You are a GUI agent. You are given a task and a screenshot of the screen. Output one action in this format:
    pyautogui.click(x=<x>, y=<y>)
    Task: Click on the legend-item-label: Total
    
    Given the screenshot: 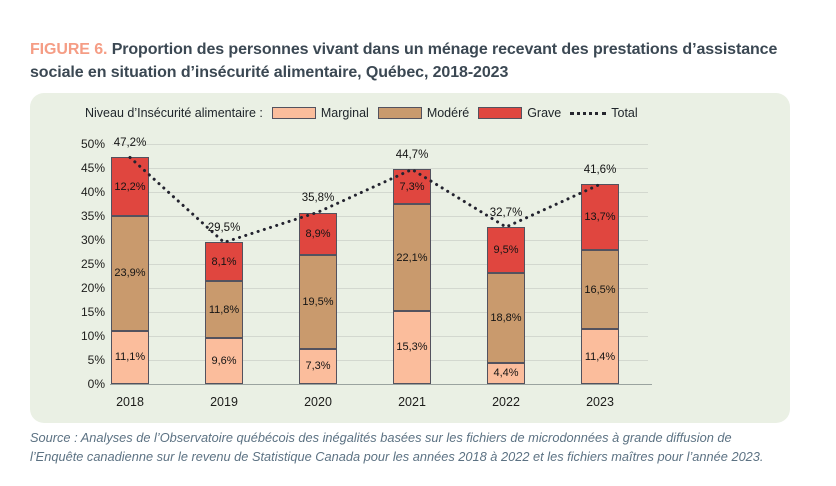 What is the action you would take?
    pyautogui.click(x=624, y=113)
    